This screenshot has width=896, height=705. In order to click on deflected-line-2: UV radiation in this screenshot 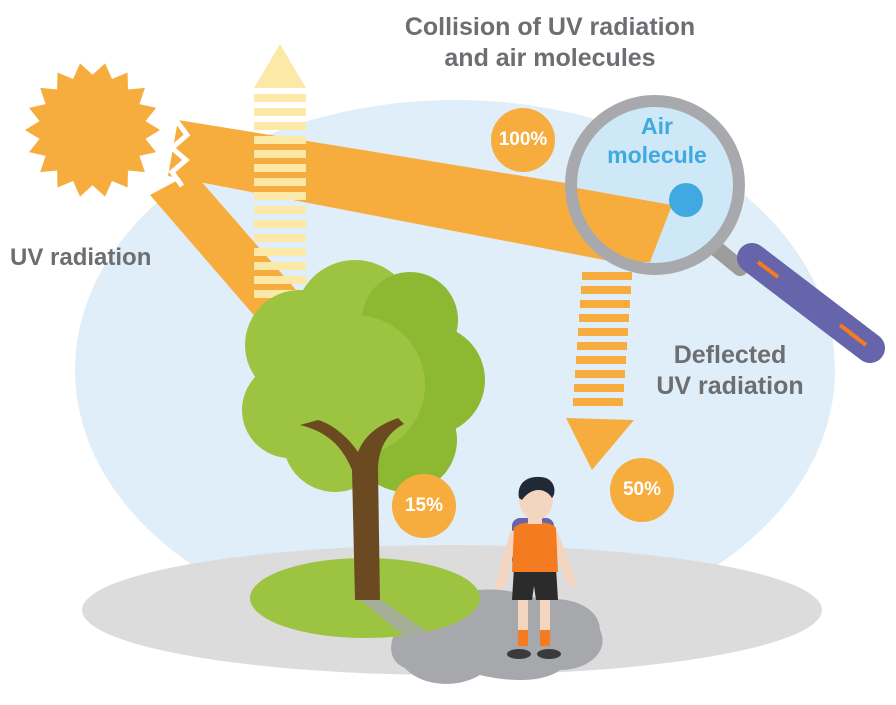, I will do `click(730, 386)`.